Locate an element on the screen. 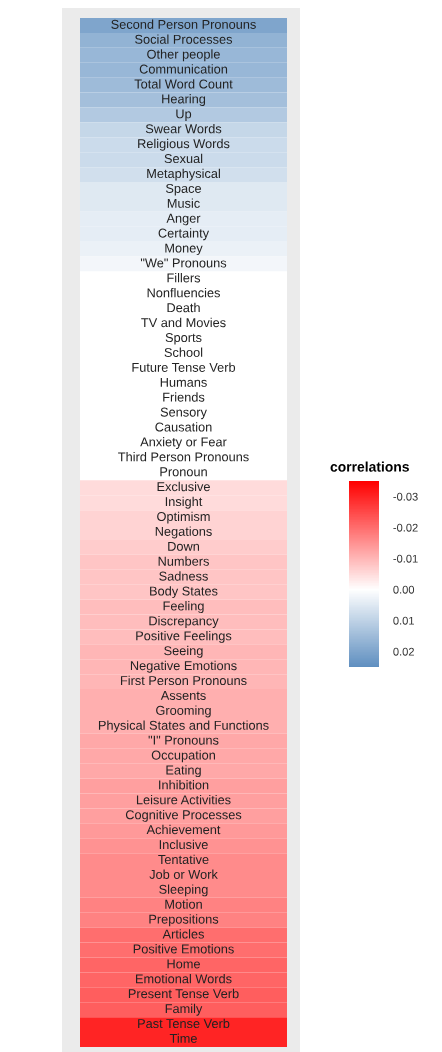  y-tick-label: Discrepancy is located at coordinates (184, 622).